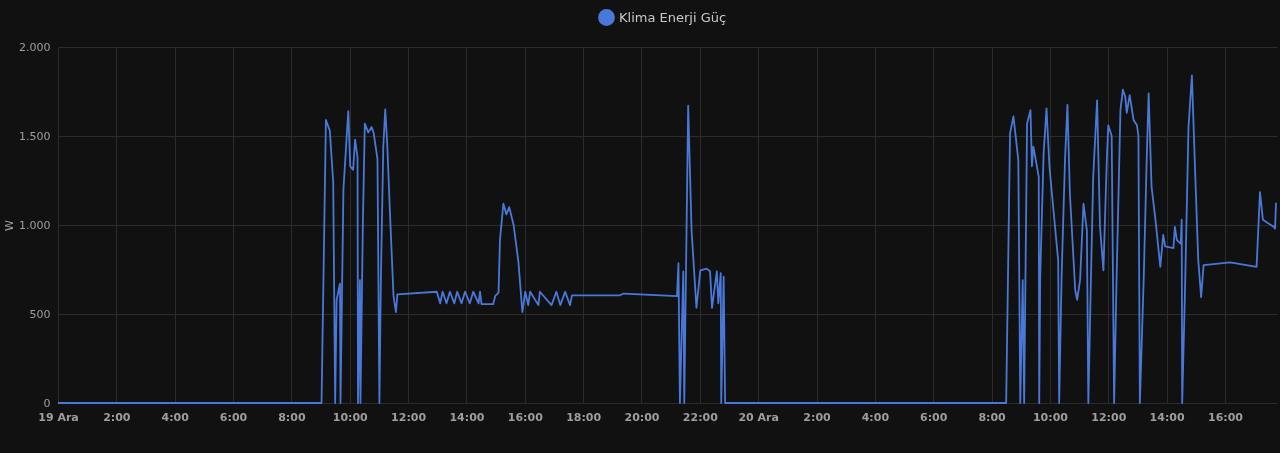 The height and width of the screenshot is (453, 1280). I want to click on x-tick-label: 22:00, so click(700, 417).